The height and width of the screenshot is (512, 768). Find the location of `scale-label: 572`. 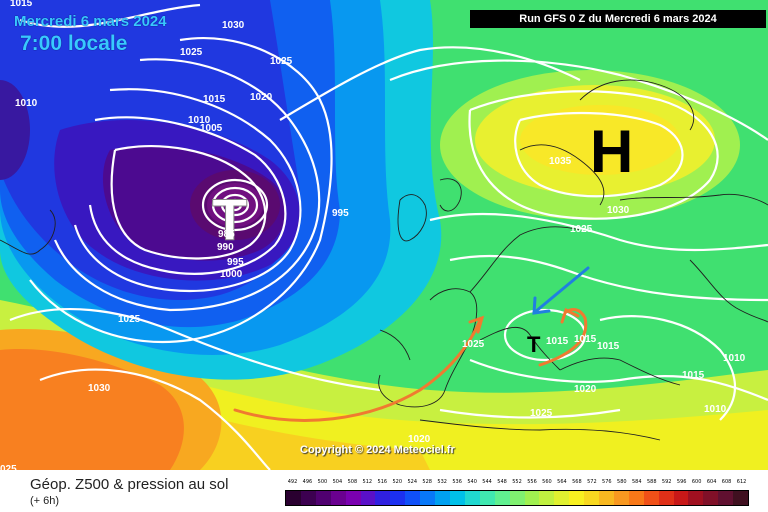

scale-label: 572 is located at coordinates (592, 482).